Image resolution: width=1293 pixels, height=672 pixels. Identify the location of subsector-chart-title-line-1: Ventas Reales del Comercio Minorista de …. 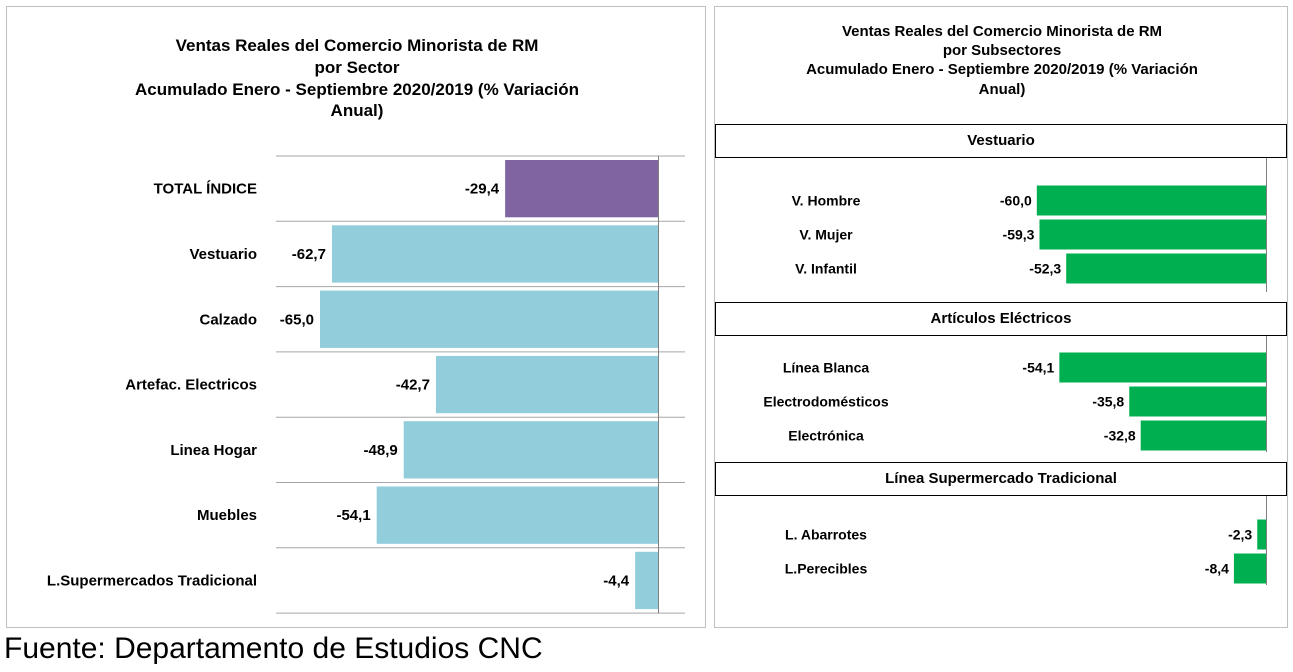
(1002, 31).